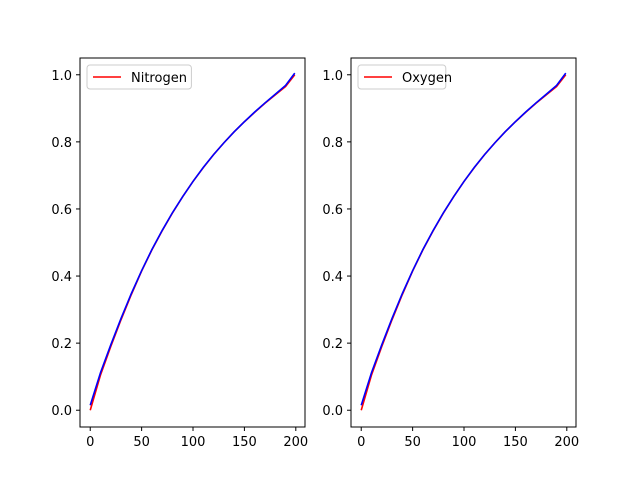 This screenshot has width=640, height=484. I want to click on legend-left: Nitrogen, so click(139, 77).